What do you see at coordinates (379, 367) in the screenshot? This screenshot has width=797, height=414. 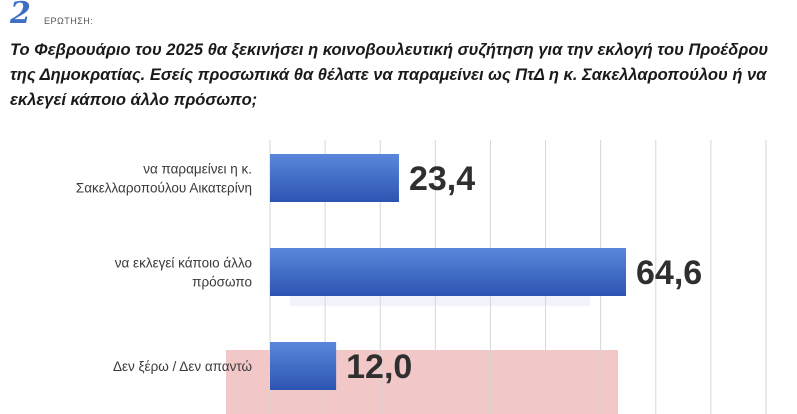 I see `value-label: 12,0` at bounding box center [379, 367].